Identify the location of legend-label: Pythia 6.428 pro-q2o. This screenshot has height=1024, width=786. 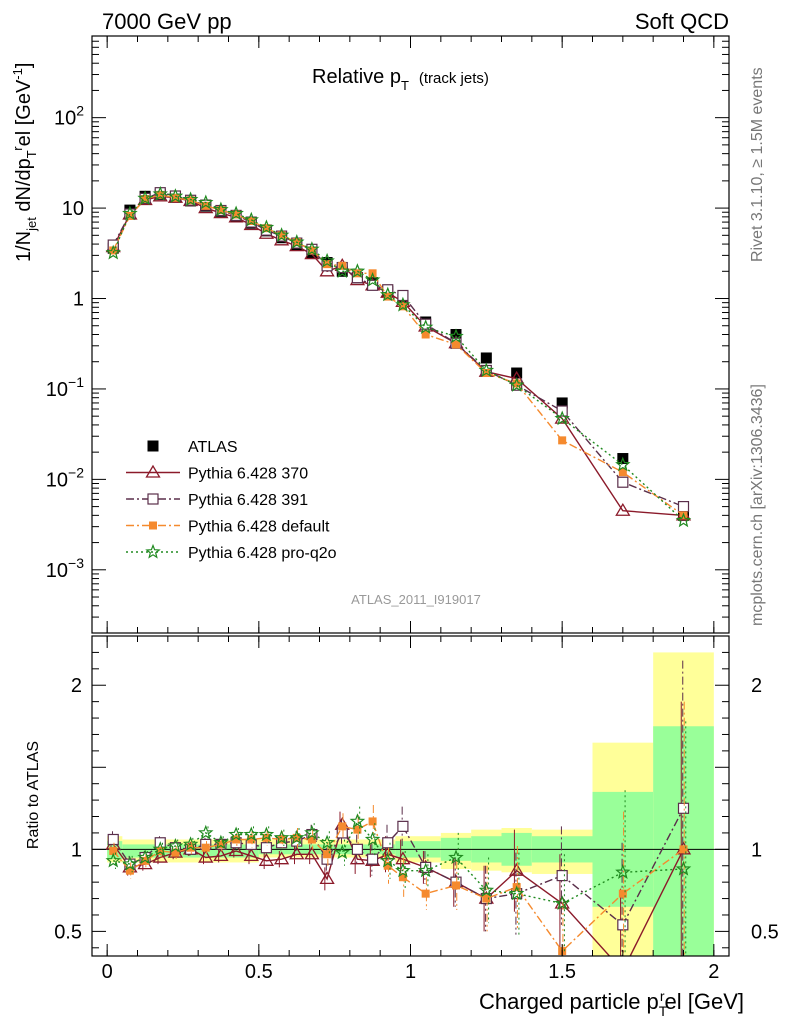
(262, 553).